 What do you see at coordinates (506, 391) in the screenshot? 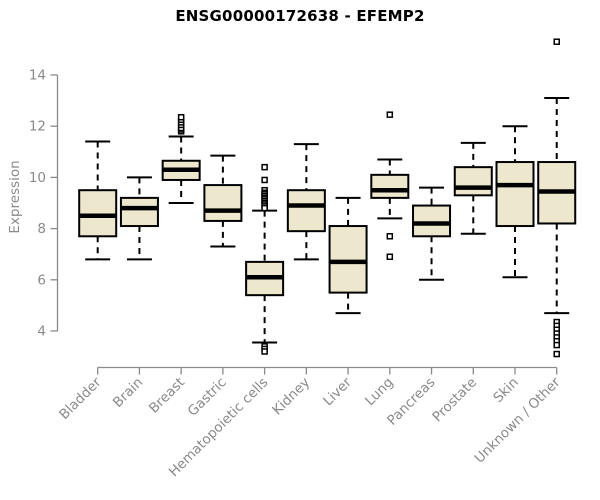
I see `x-tick-label-skin: Skin` at bounding box center [506, 391].